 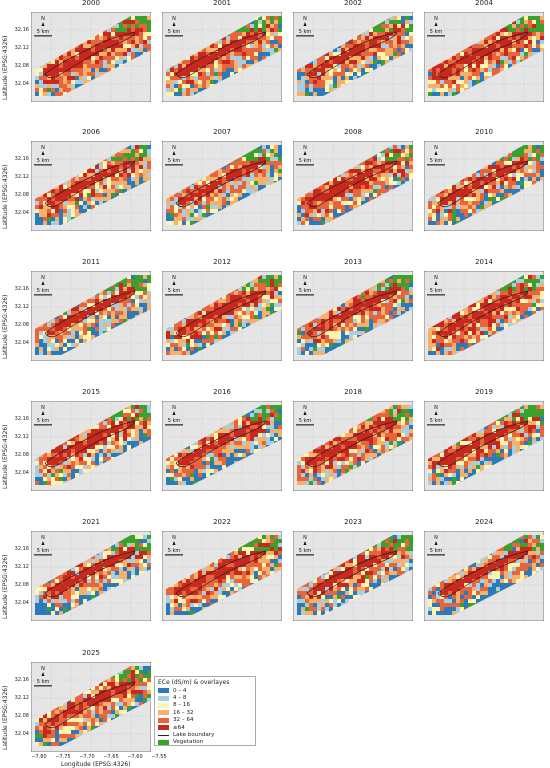 What do you see at coordinates (205, 690) in the screenshot?
I see `legend-item: 0 – 4` at bounding box center [205, 690].